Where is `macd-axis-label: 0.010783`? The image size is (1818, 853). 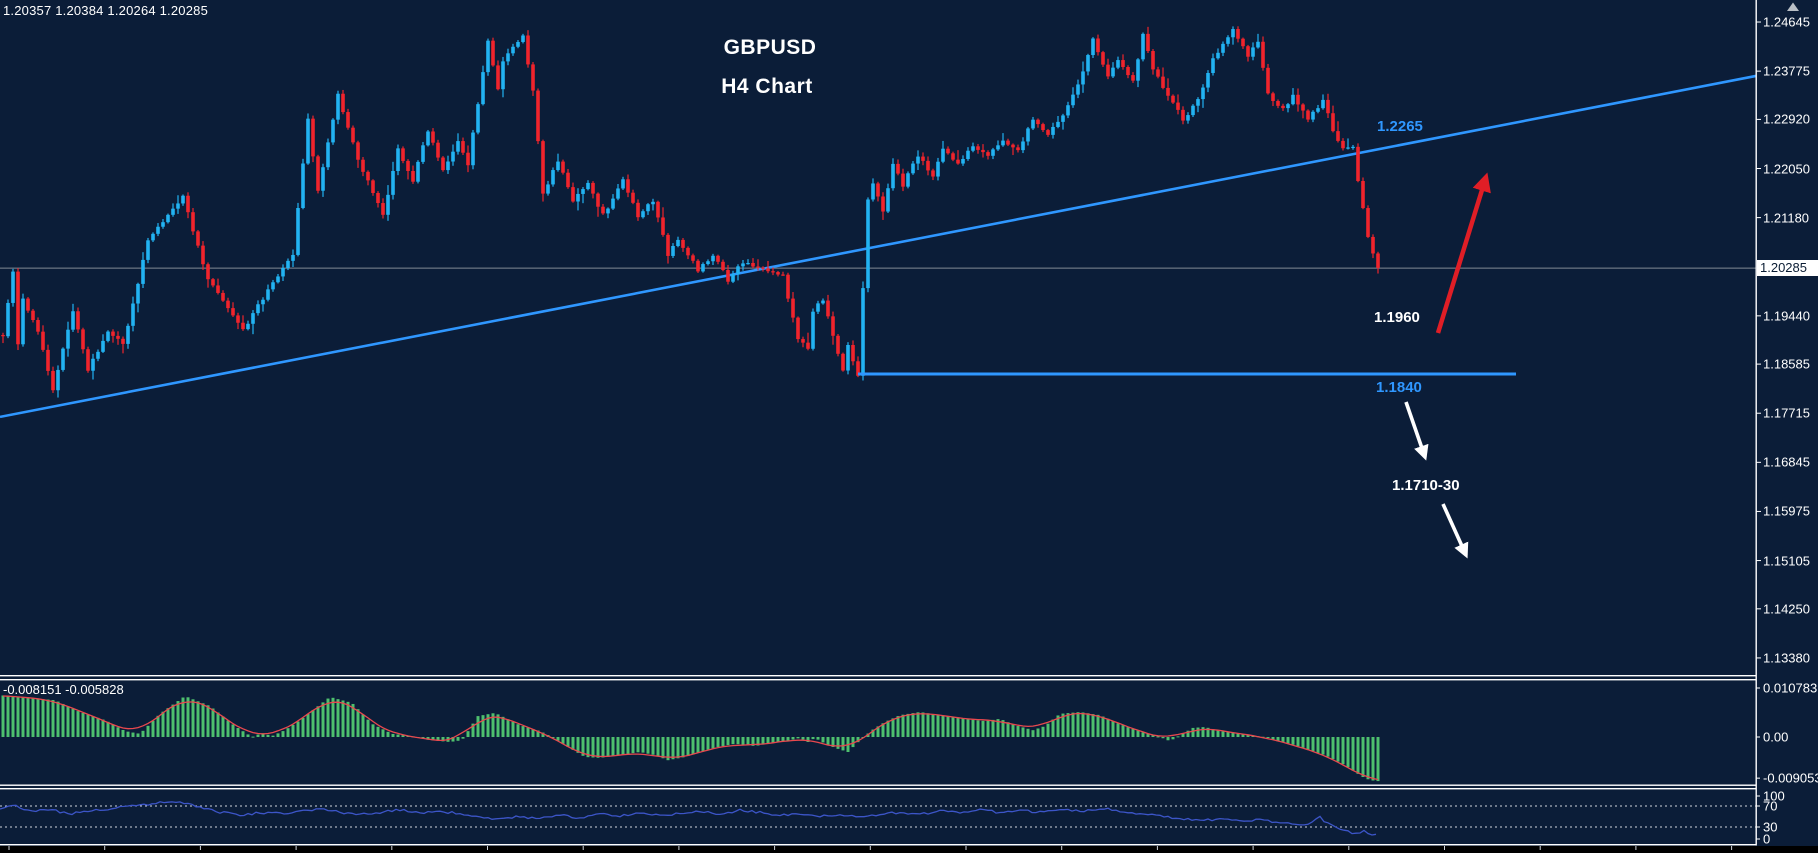
macd-axis-label: 0.010783 is located at coordinates (1790, 688).